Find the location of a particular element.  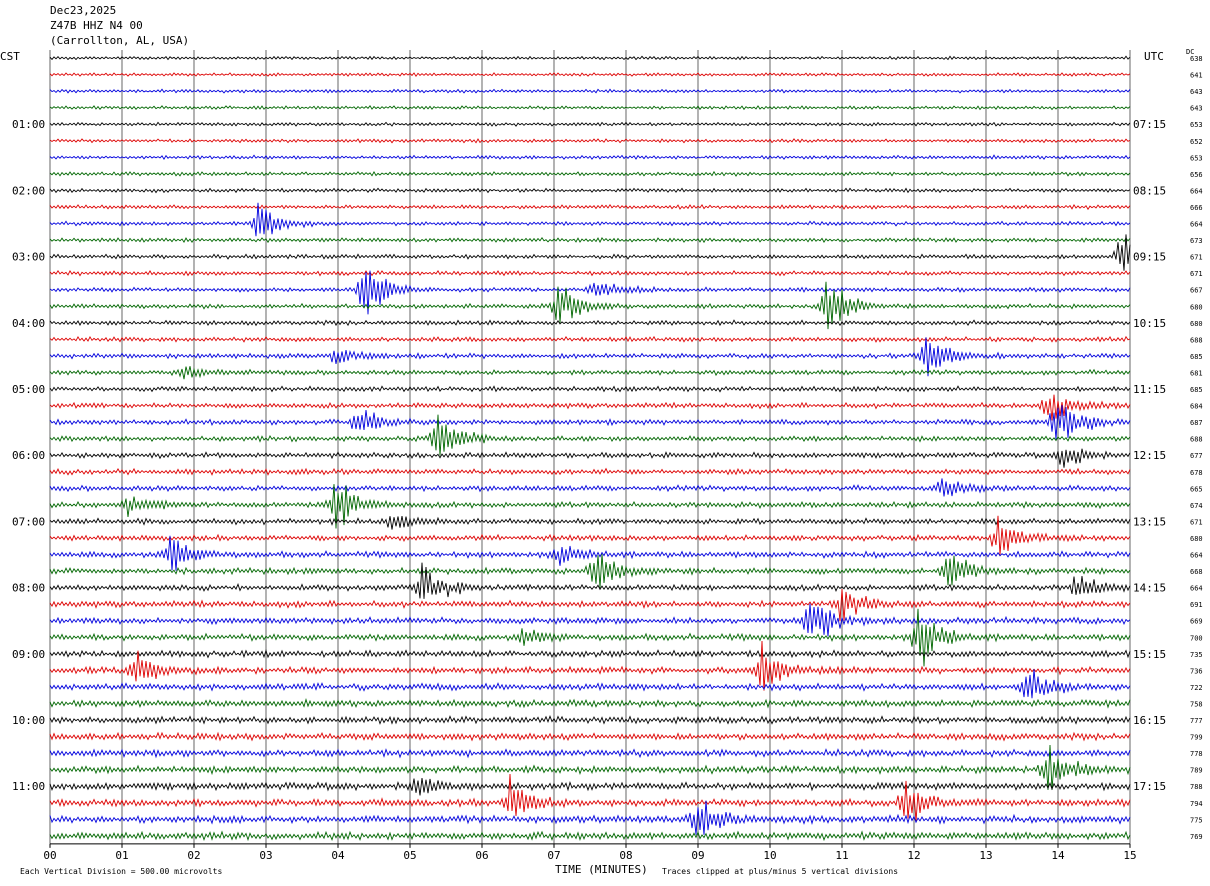

dc-offset-label: 667 is located at coordinates (1196, 291).